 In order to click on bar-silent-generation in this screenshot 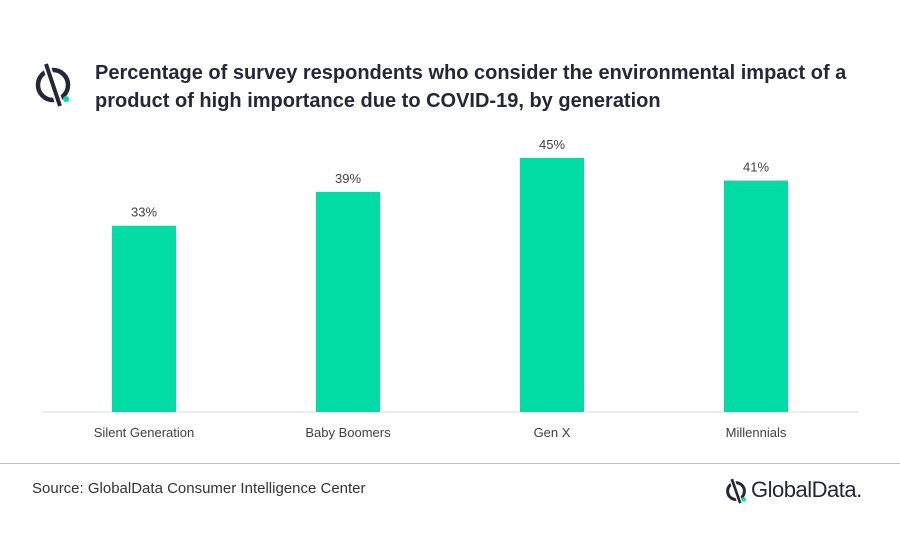, I will do `click(144, 318)`.